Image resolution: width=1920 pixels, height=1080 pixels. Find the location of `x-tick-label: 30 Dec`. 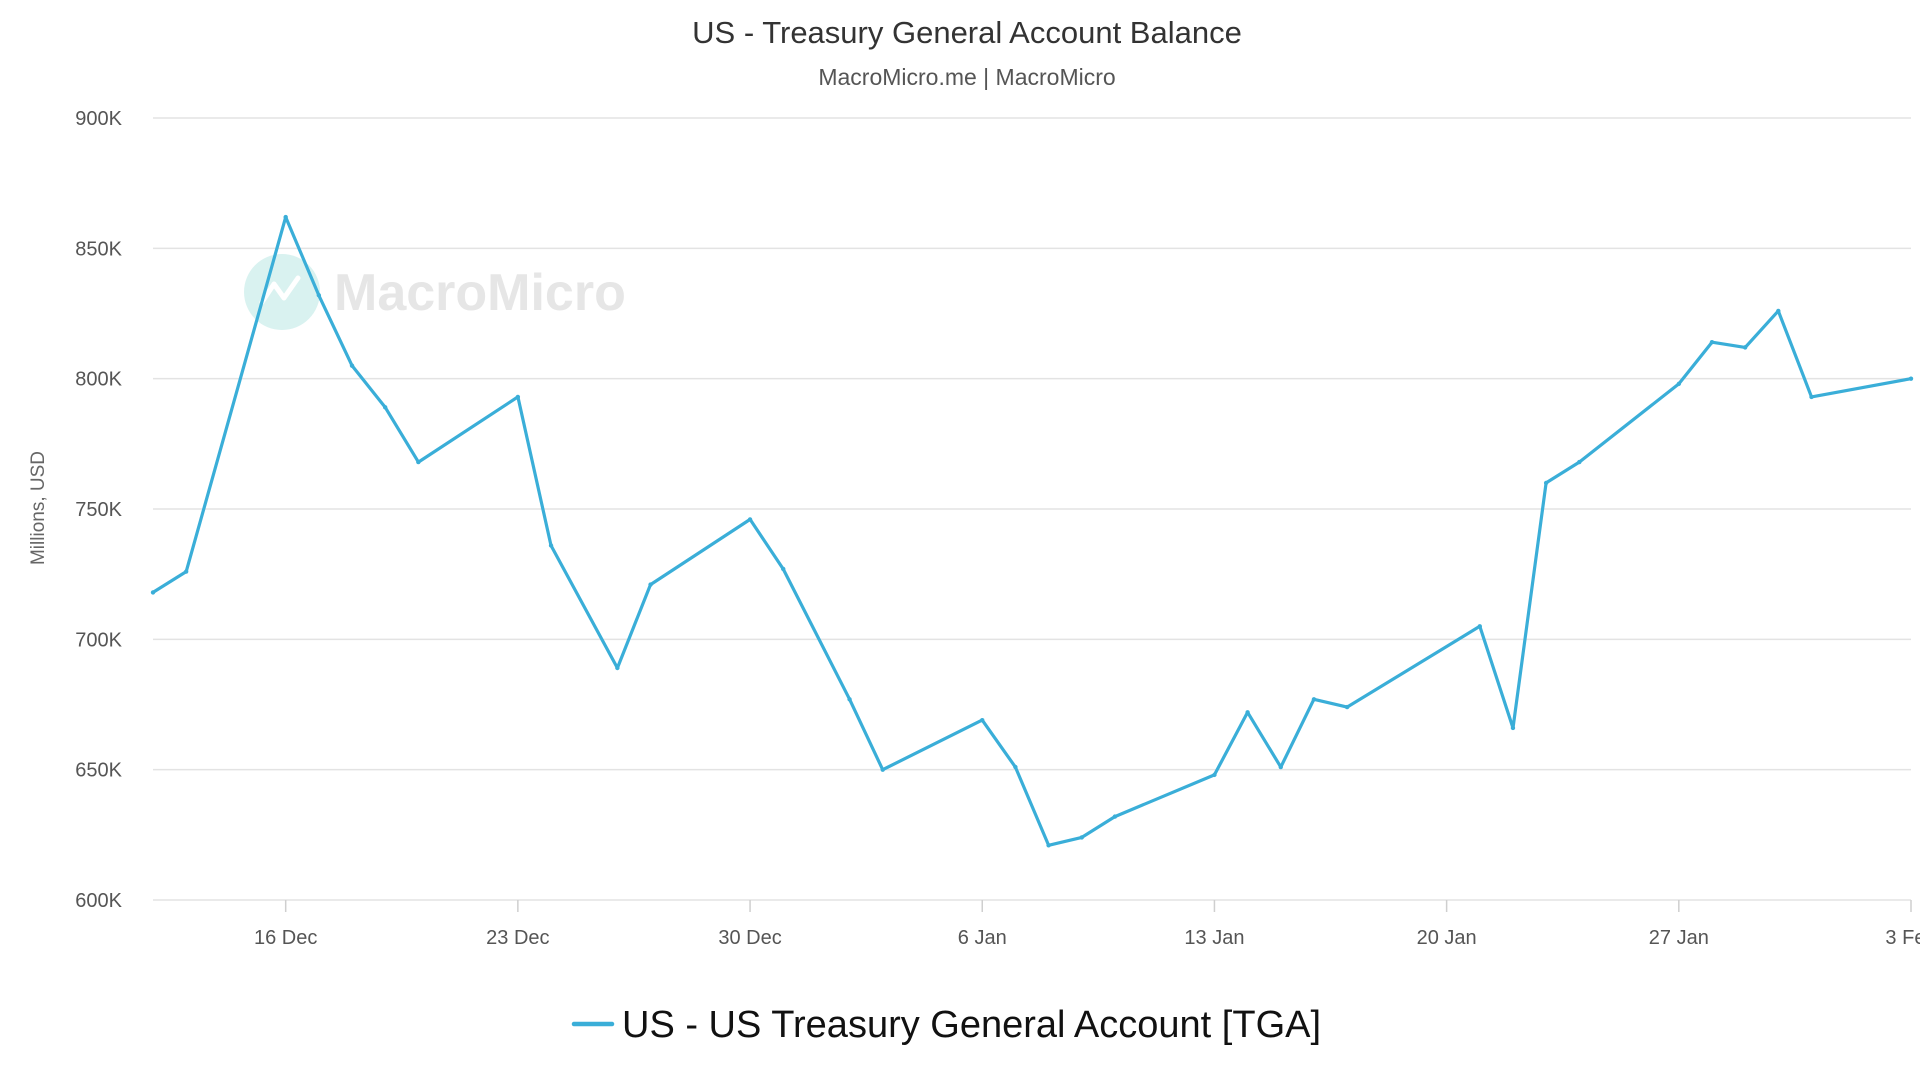

x-tick-label: 30 Dec is located at coordinates (749, 938).